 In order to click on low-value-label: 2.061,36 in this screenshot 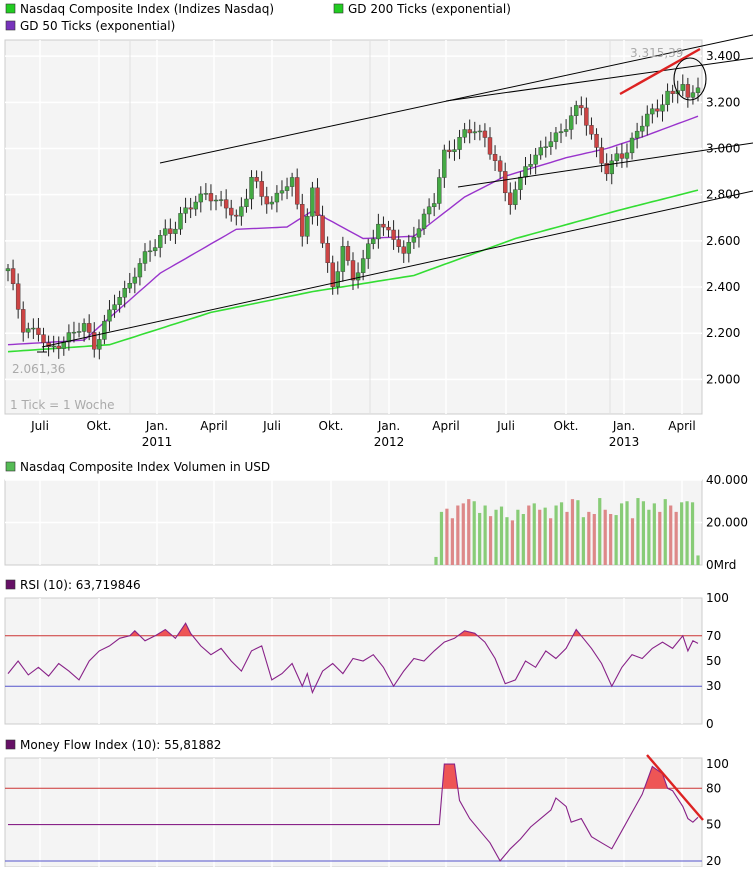, I will do `click(38, 369)`.